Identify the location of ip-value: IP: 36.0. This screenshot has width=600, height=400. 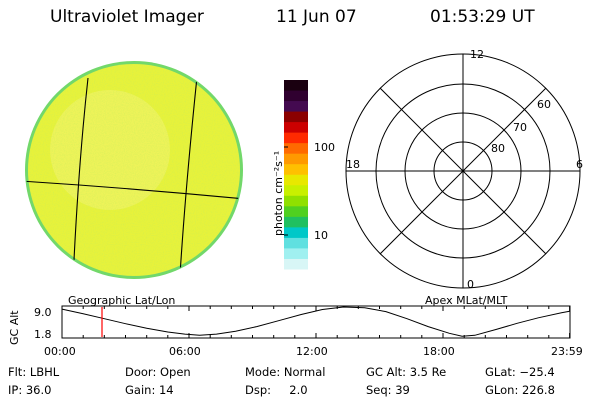
(30, 390).